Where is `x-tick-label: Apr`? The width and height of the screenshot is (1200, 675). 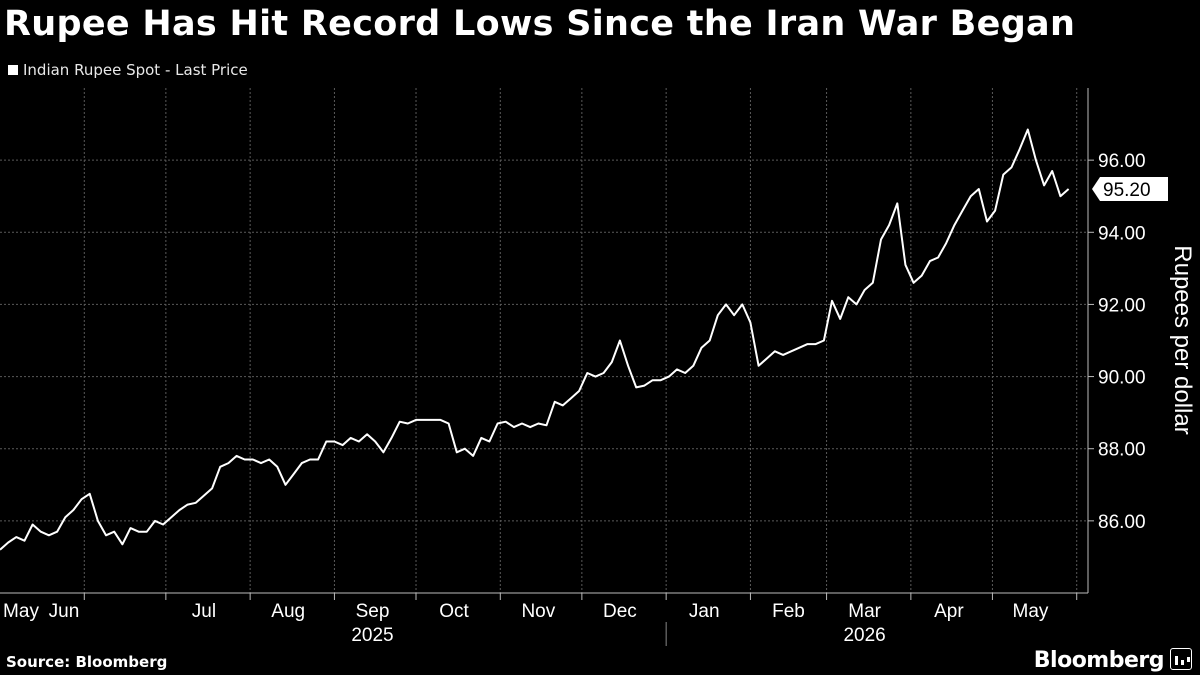 x-tick-label: Apr is located at coordinates (949, 611).